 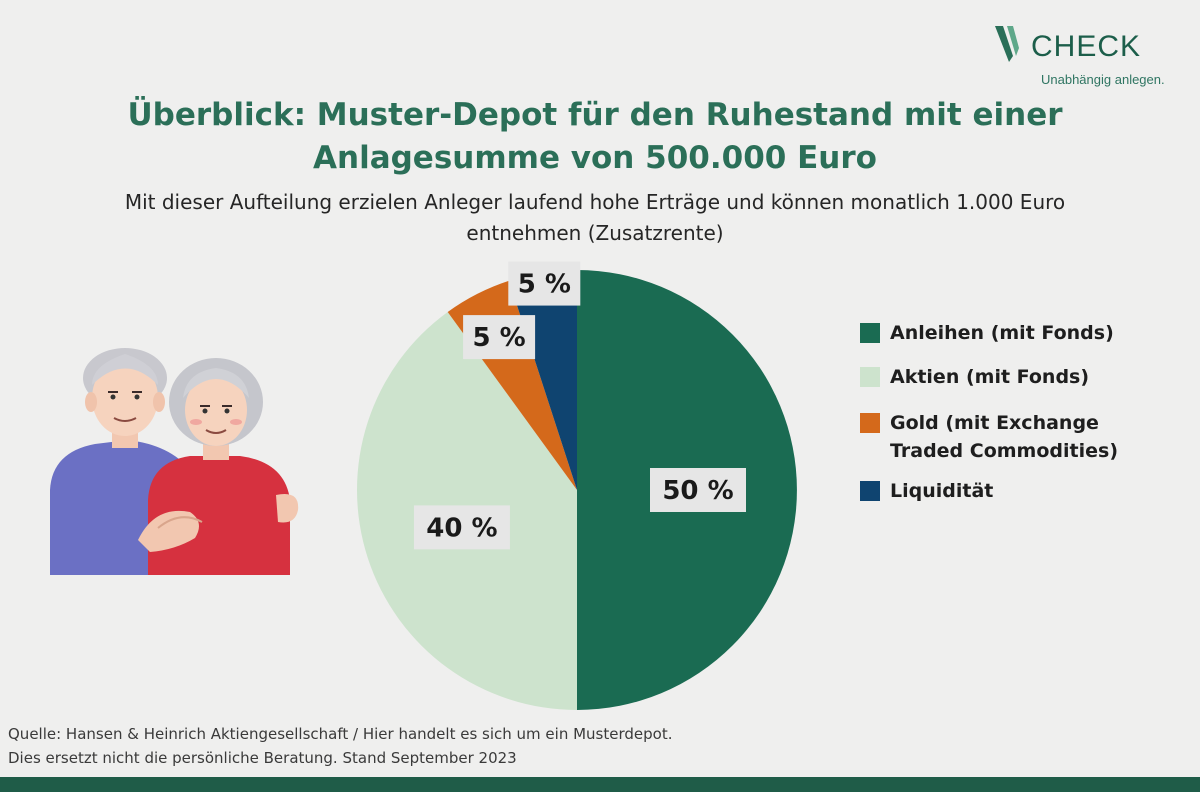 I want to click on legend-swatch-aktien, so click(x=870, y=377).